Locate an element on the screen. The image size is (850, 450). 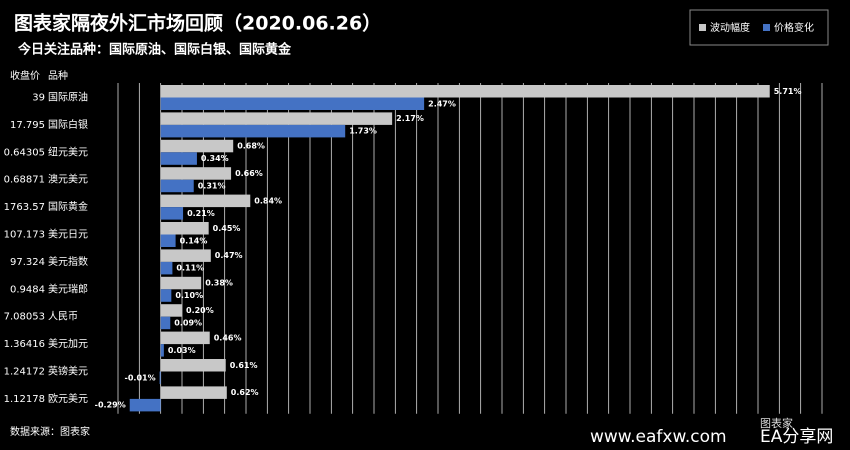
category-label: 美元加元 is located at coordinates (68, 343).